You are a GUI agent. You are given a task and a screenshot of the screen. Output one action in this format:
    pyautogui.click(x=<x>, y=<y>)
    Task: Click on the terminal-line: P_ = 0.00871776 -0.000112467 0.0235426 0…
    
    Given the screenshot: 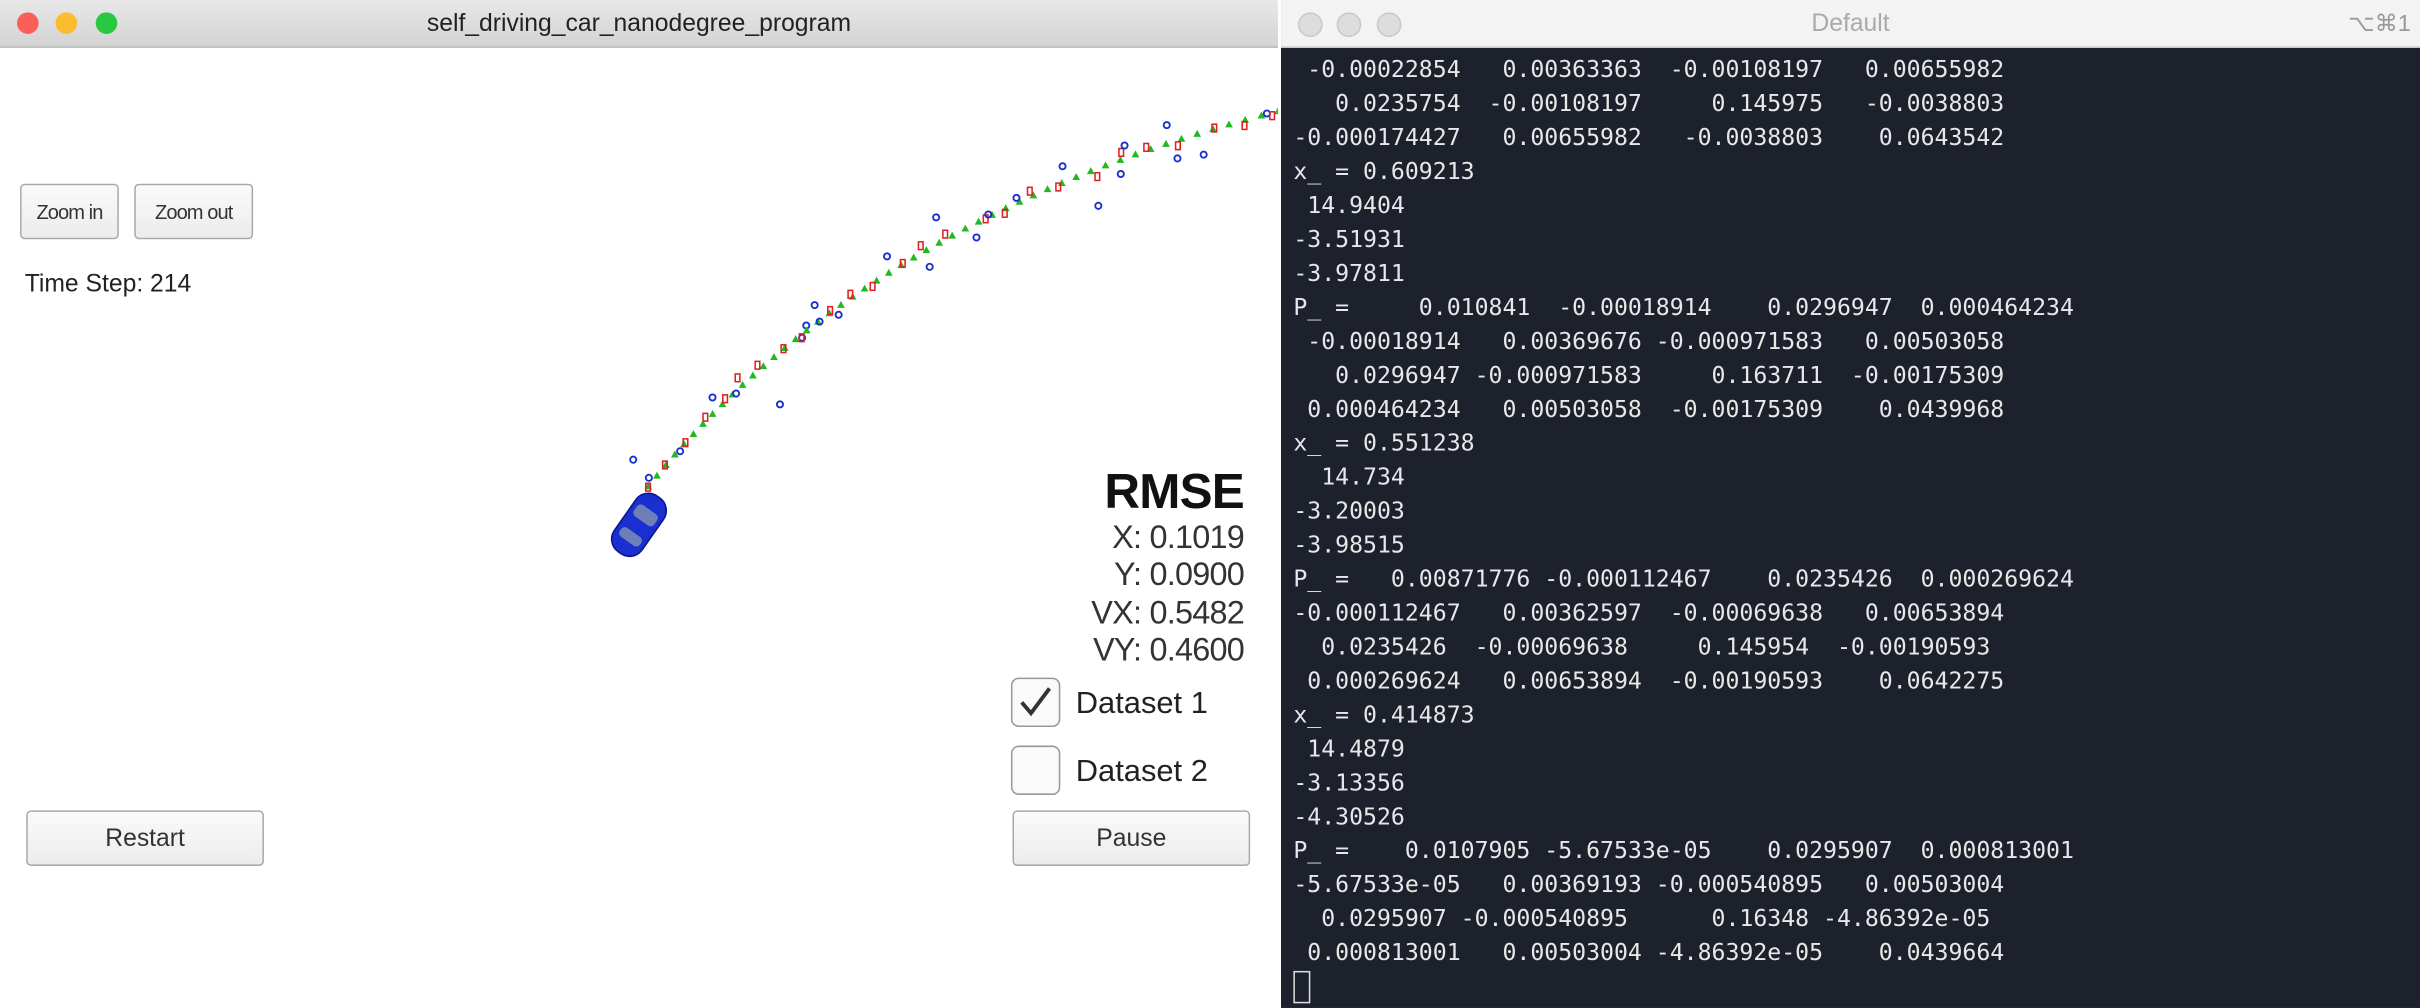 What is the action you would take?
    pyautogui.click(x=1683, y=578)
    